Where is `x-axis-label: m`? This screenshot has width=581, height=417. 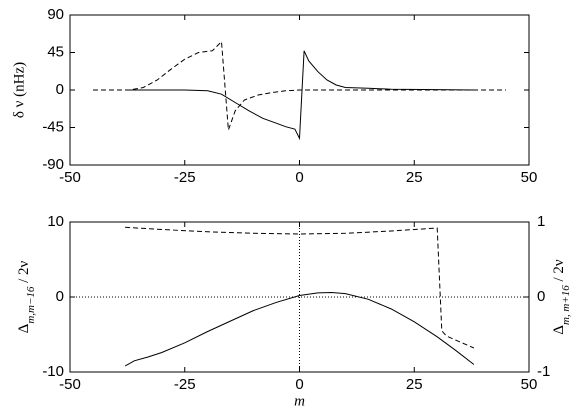
x-axis-label: m is located at coordinates (299, 401).